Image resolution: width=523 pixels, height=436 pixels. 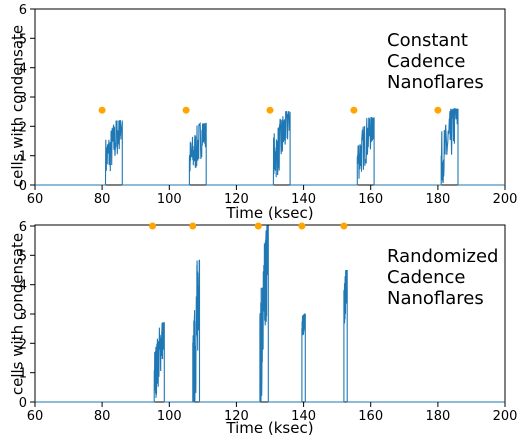 I want to click on bottom-ytick-label-3: 3, so click(x=23, y=315).